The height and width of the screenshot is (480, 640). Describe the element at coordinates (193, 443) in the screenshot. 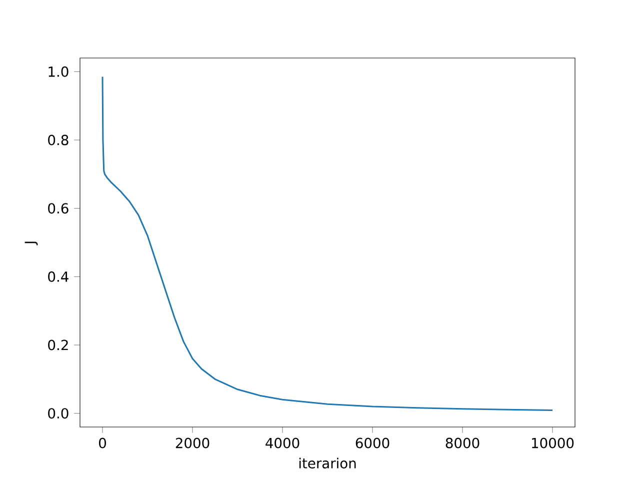

I see `x-tick-label: 2000` at that location.